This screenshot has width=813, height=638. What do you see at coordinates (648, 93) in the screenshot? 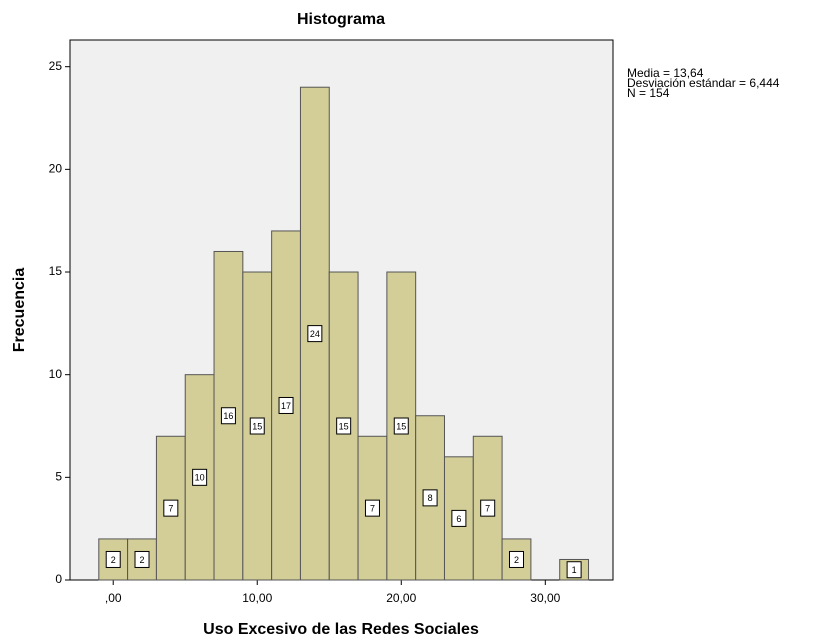
I see `stats-annotation: N = 154` at bounding box center [648, 93].